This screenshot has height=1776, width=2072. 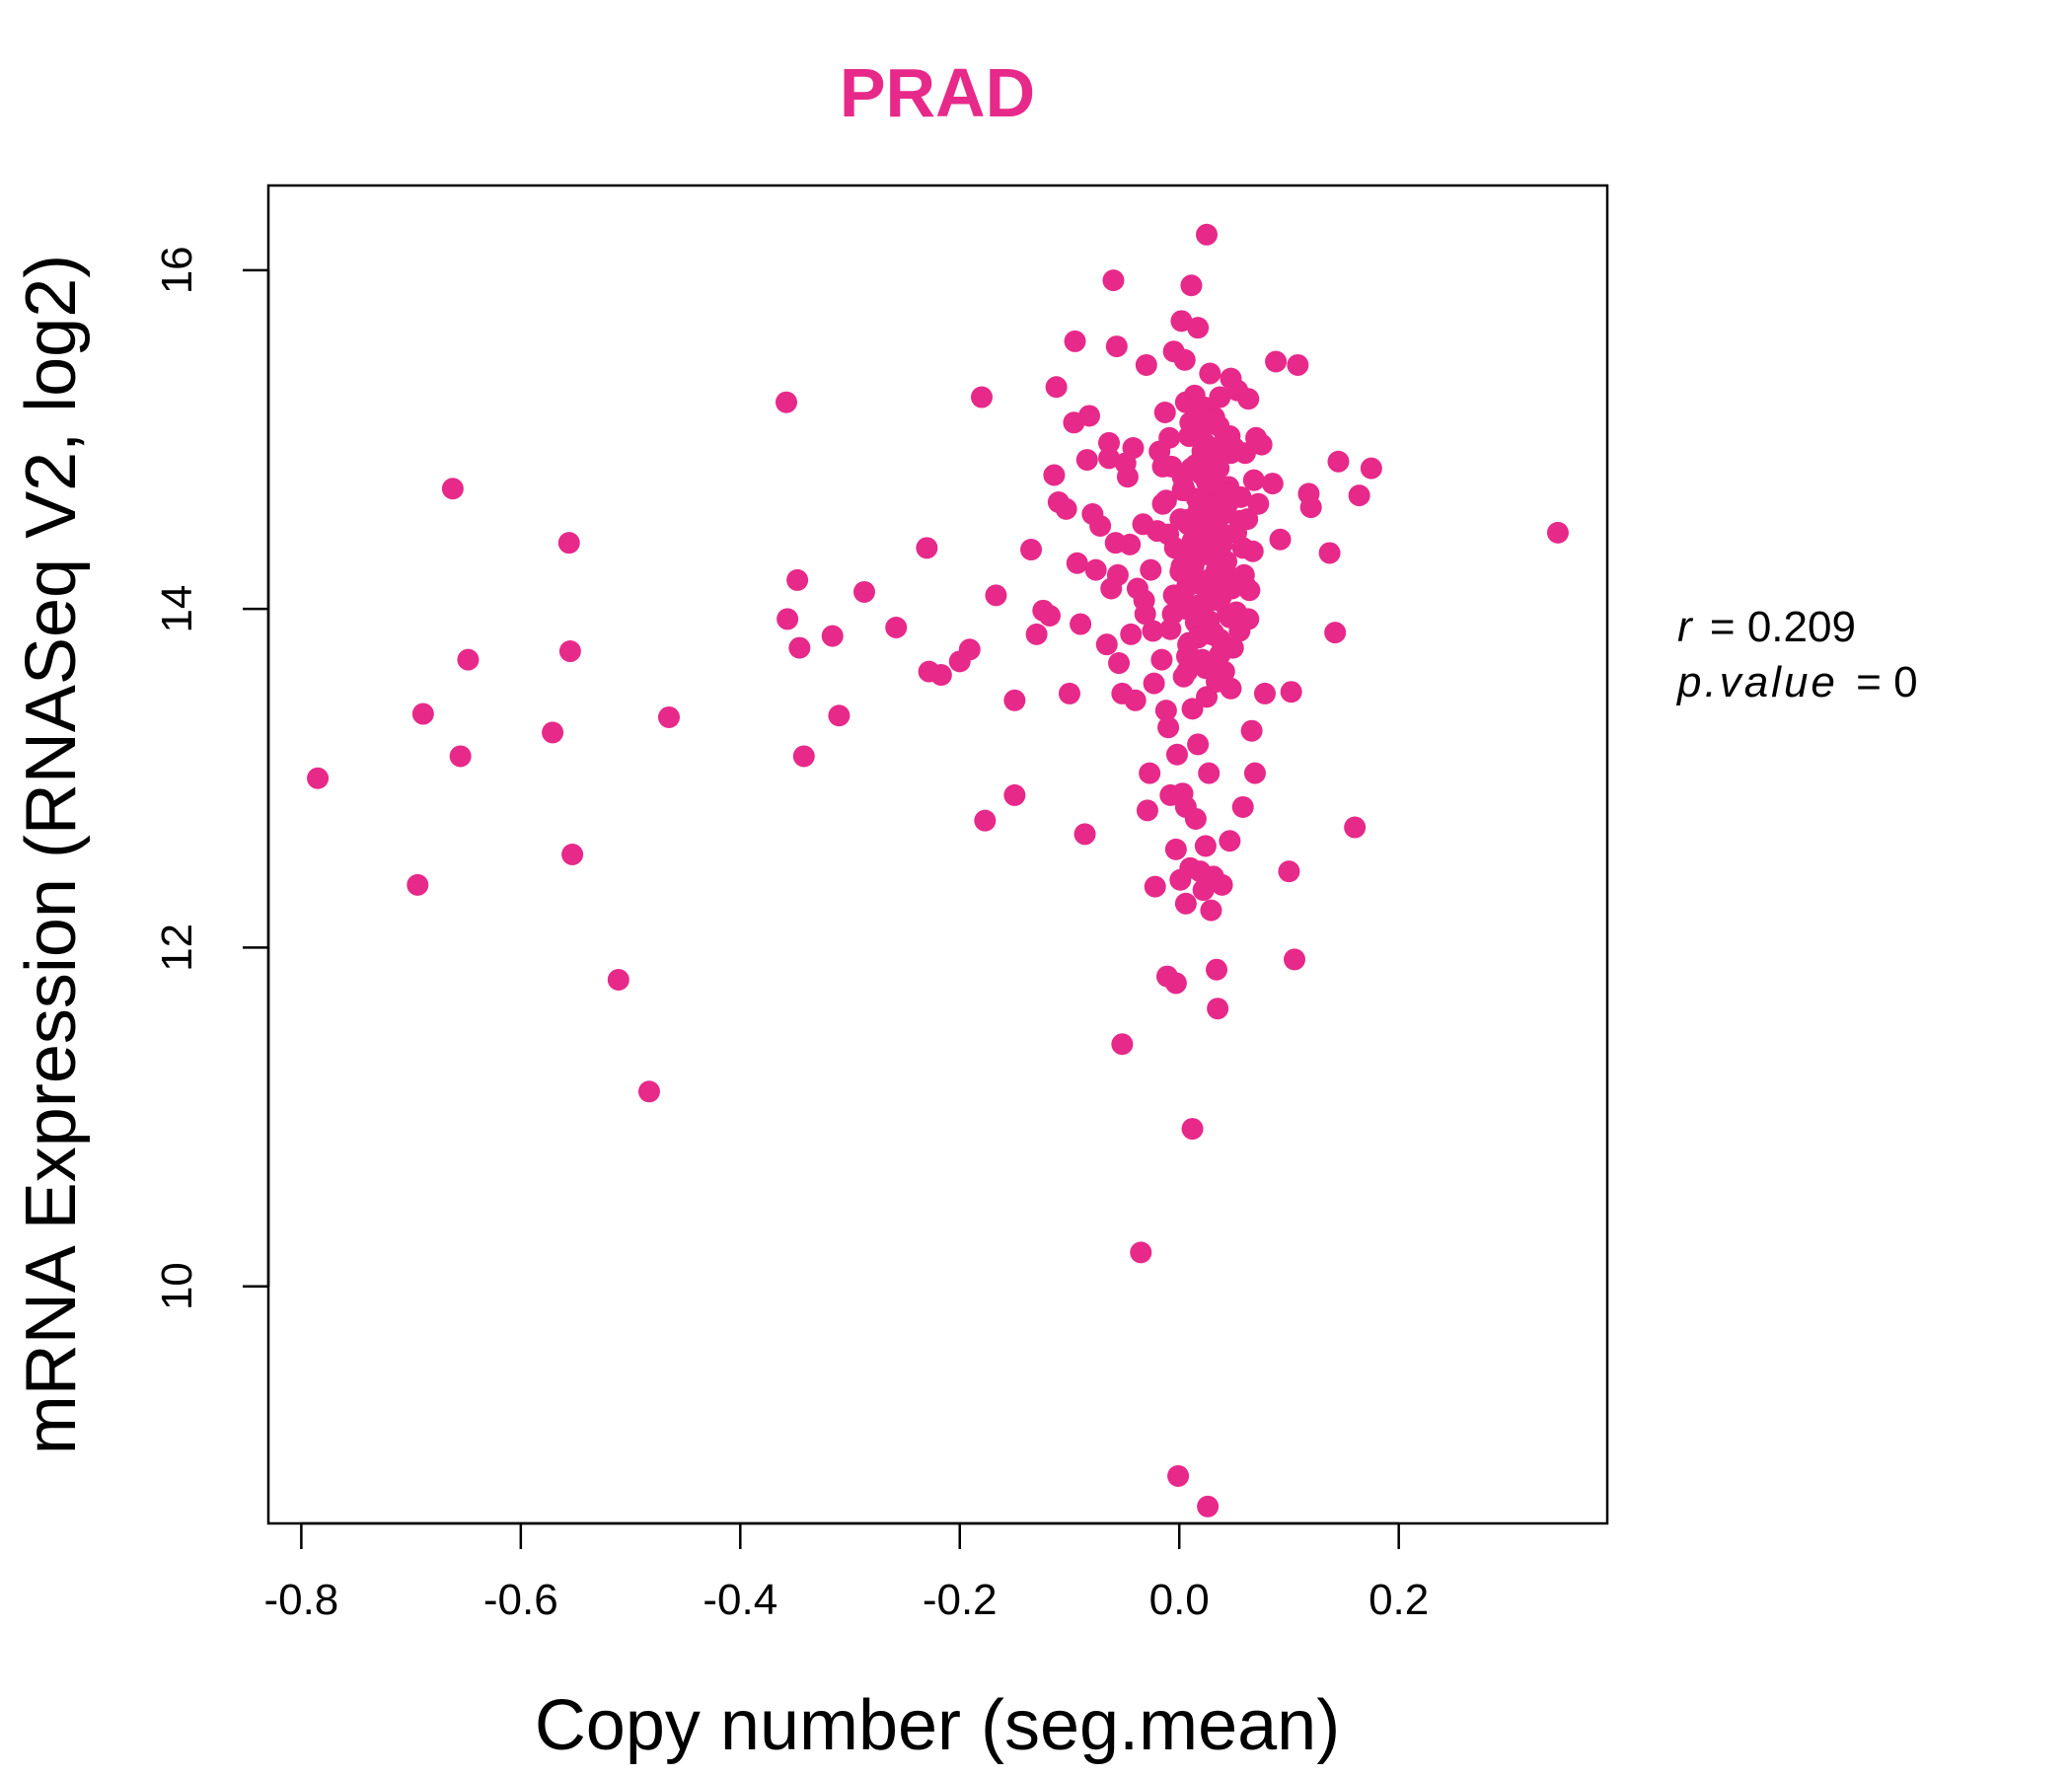 What do you see at coordinates (177, 948) in the screenshot?
I see `y-tick-label: 12` at bounding box center [177, 948].